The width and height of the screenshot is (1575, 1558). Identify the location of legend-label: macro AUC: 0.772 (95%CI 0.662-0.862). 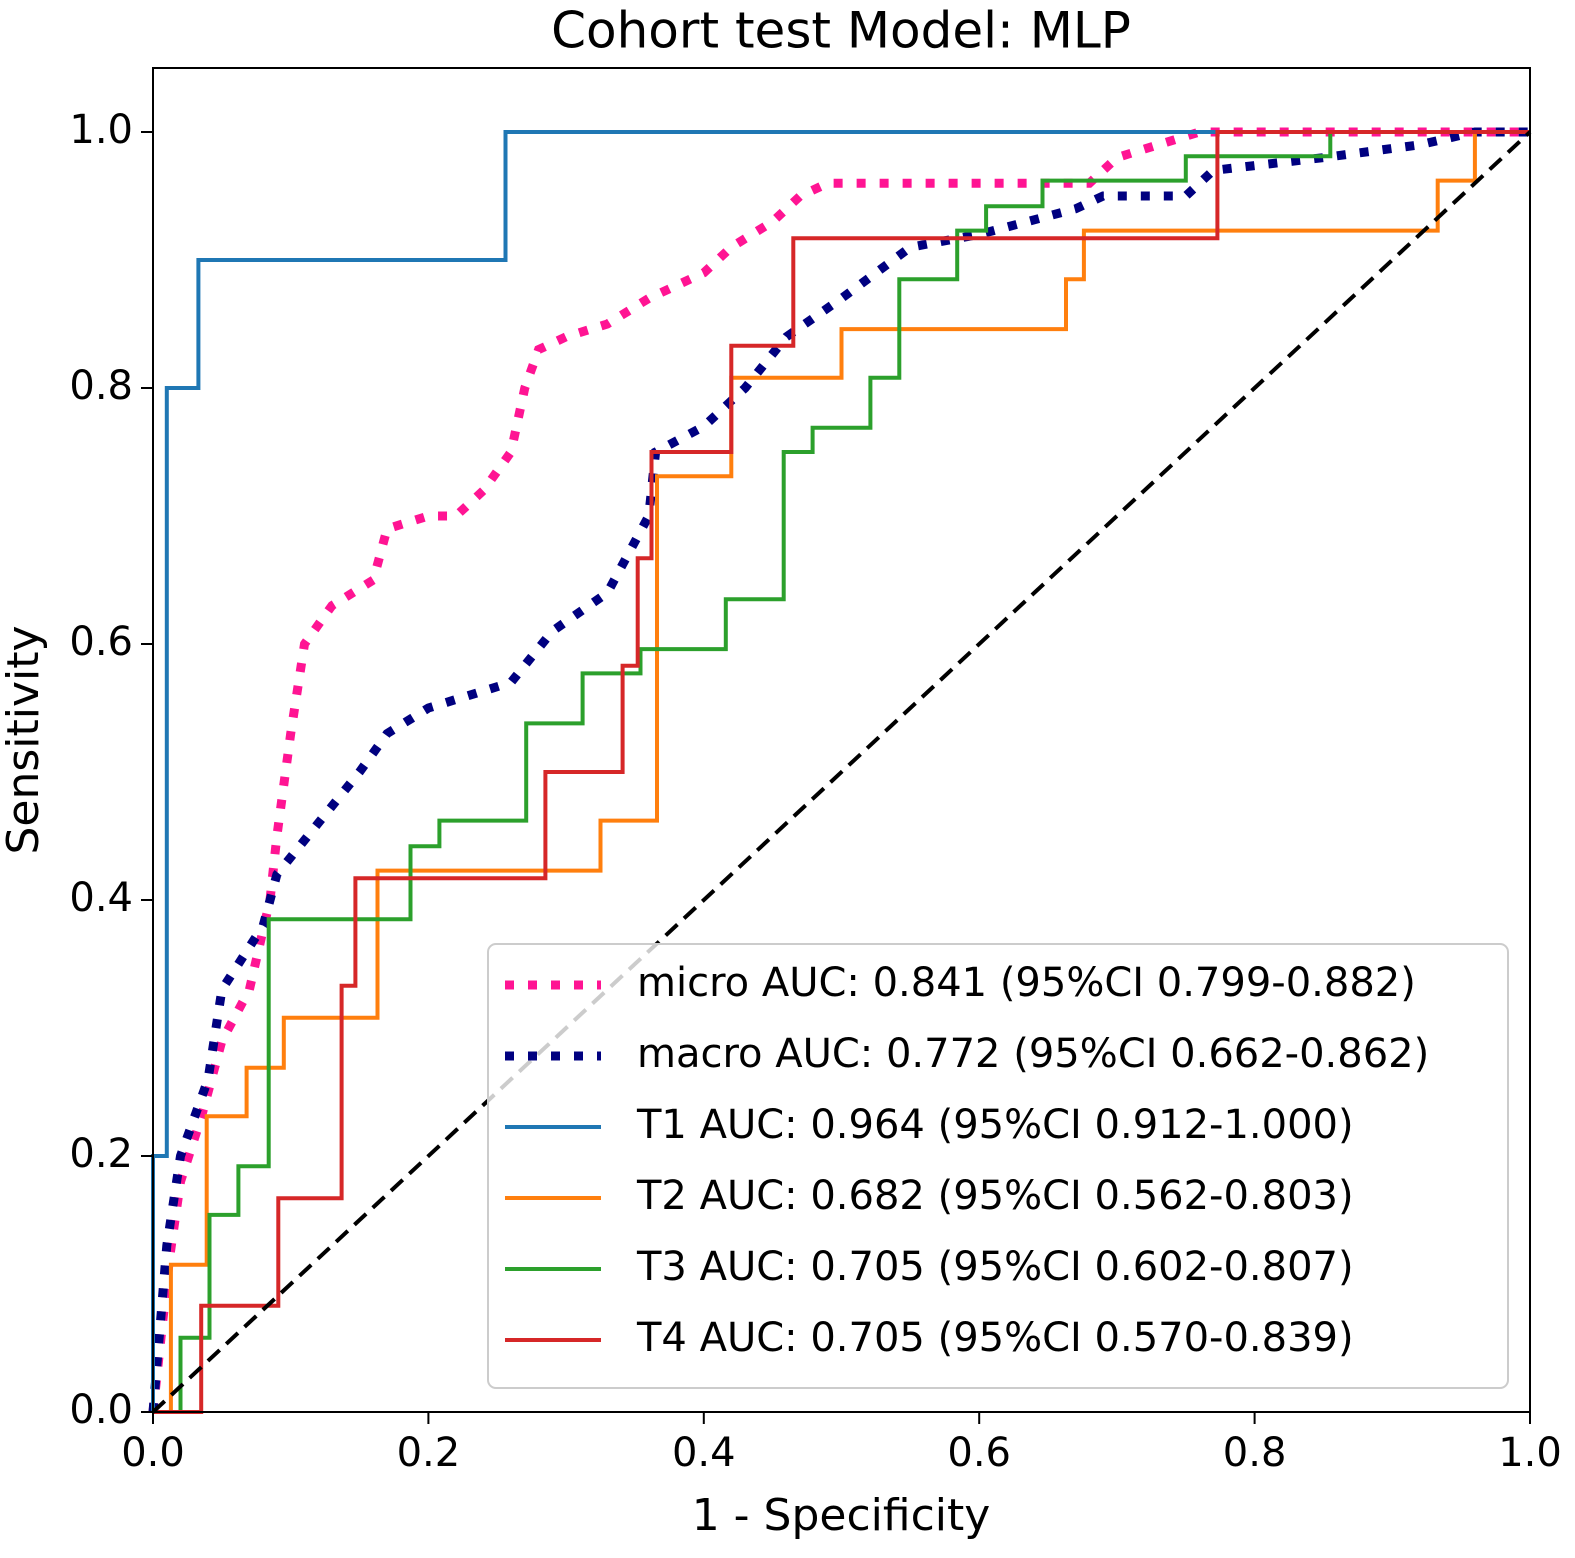
(1033, 1054).